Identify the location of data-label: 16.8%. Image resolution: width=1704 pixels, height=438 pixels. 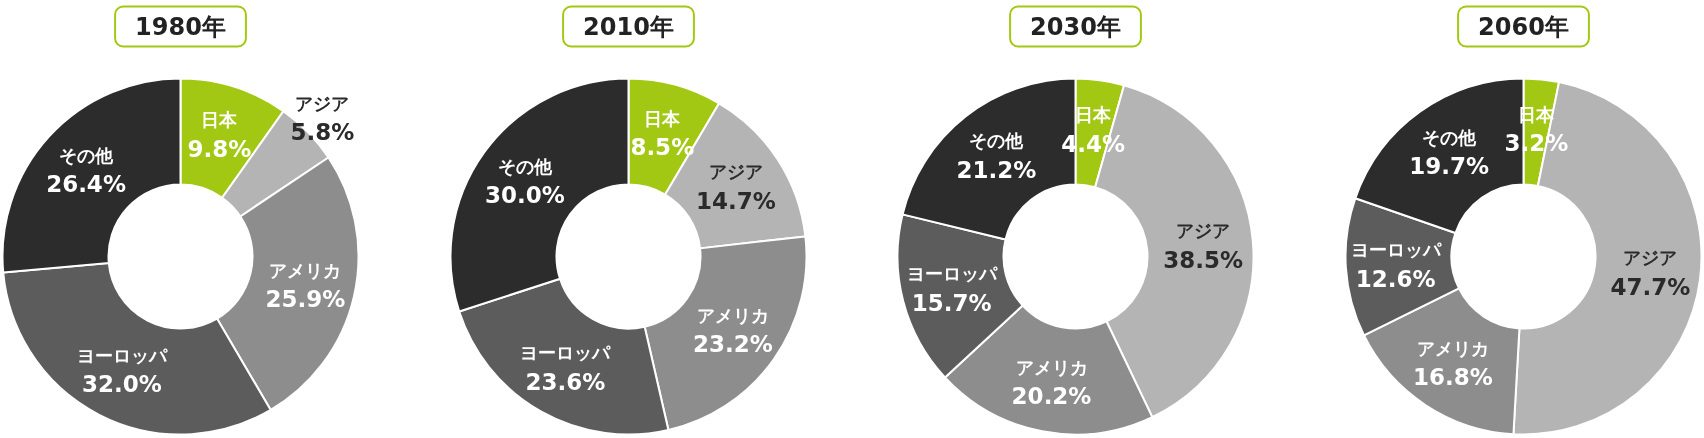
(1452, 377).